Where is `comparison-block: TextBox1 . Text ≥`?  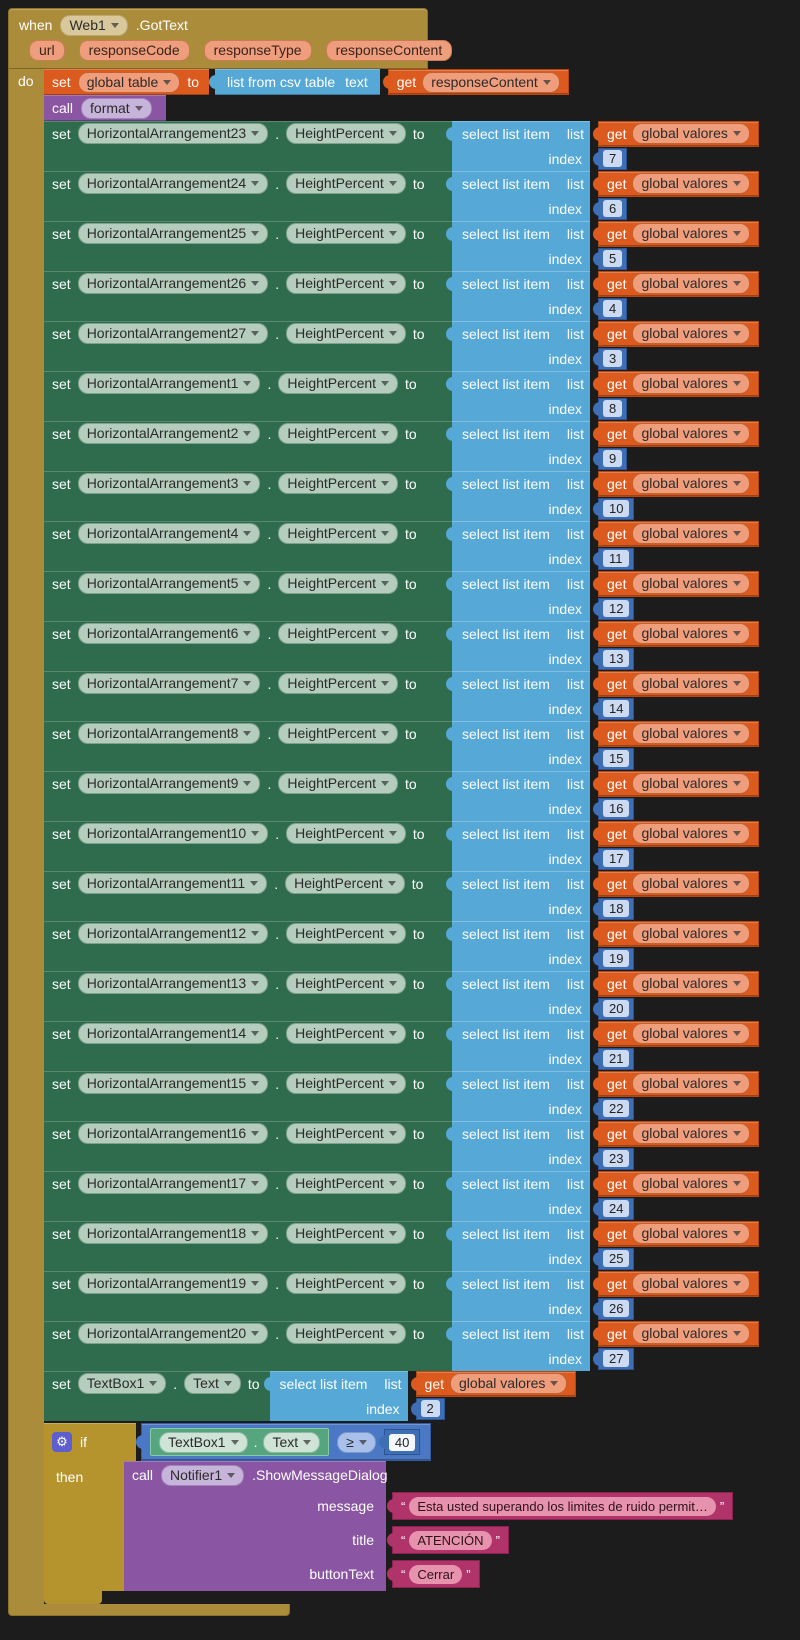 comparison-block: TextBox1 . Text ≥ is located at coordinates (286, 1442).